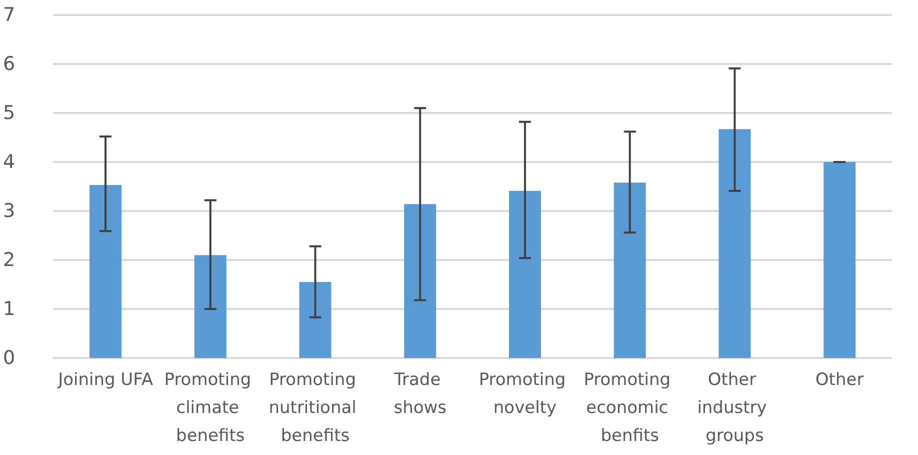  Describe the element at coordinates (420, 394) in the screenshot. I see `x-tick-label: Trade shows` at that location.